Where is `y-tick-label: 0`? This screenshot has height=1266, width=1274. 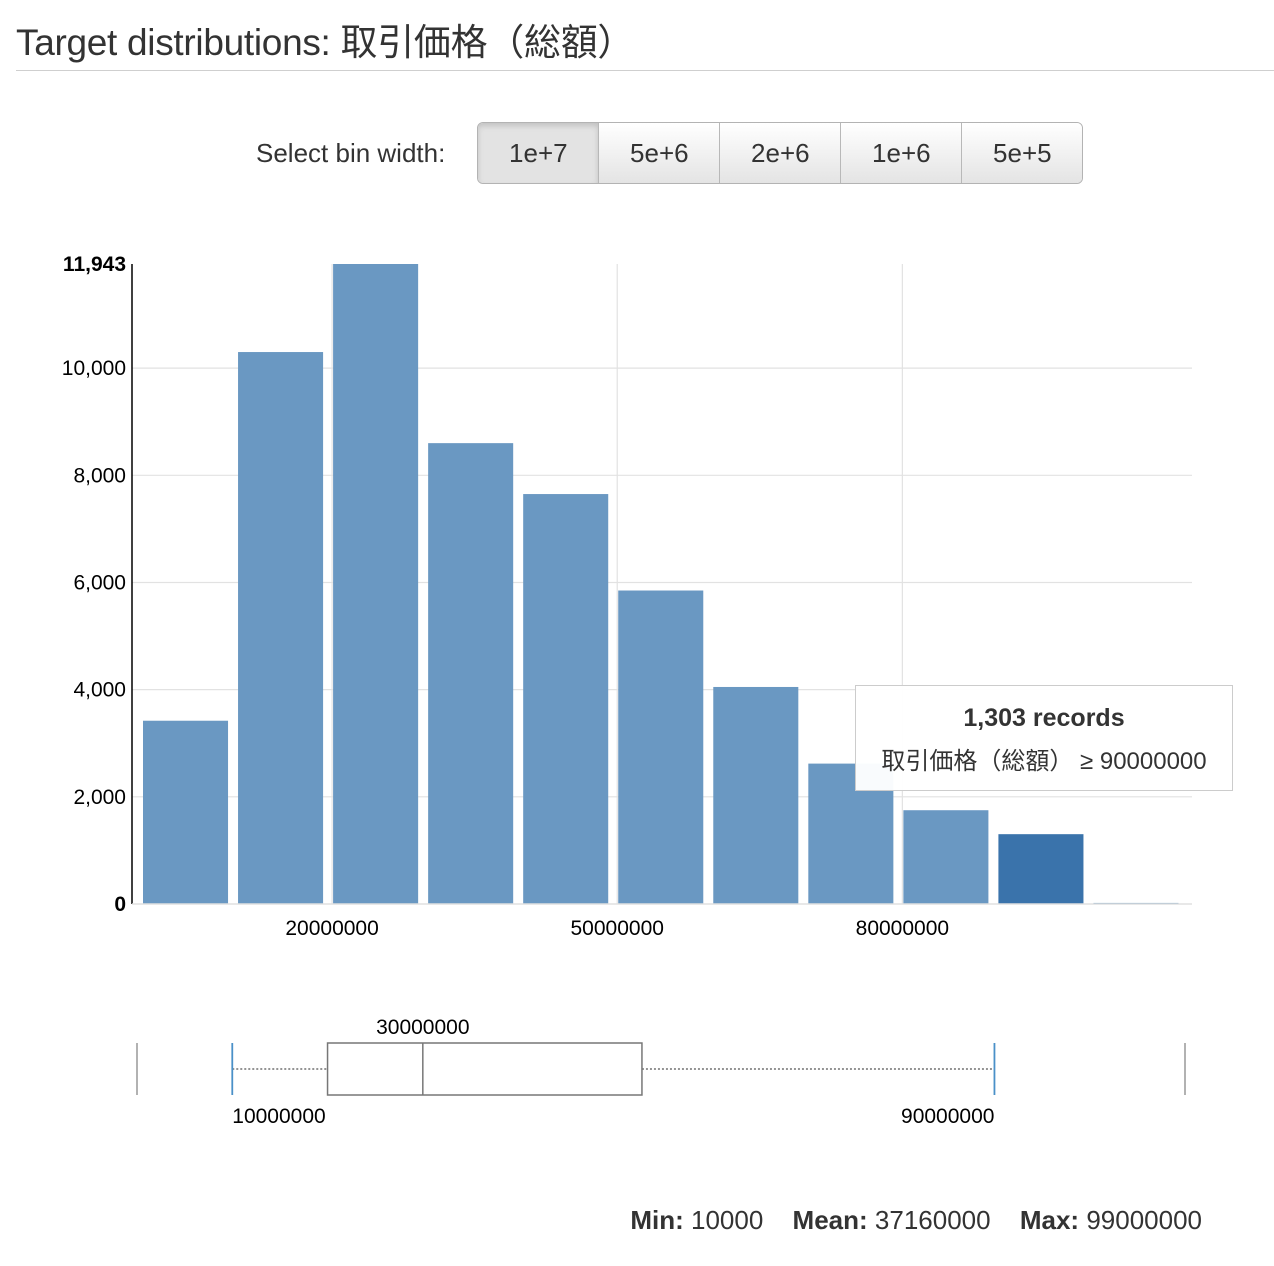
y-tick-label: 0 is located at coordinates (120, 904).